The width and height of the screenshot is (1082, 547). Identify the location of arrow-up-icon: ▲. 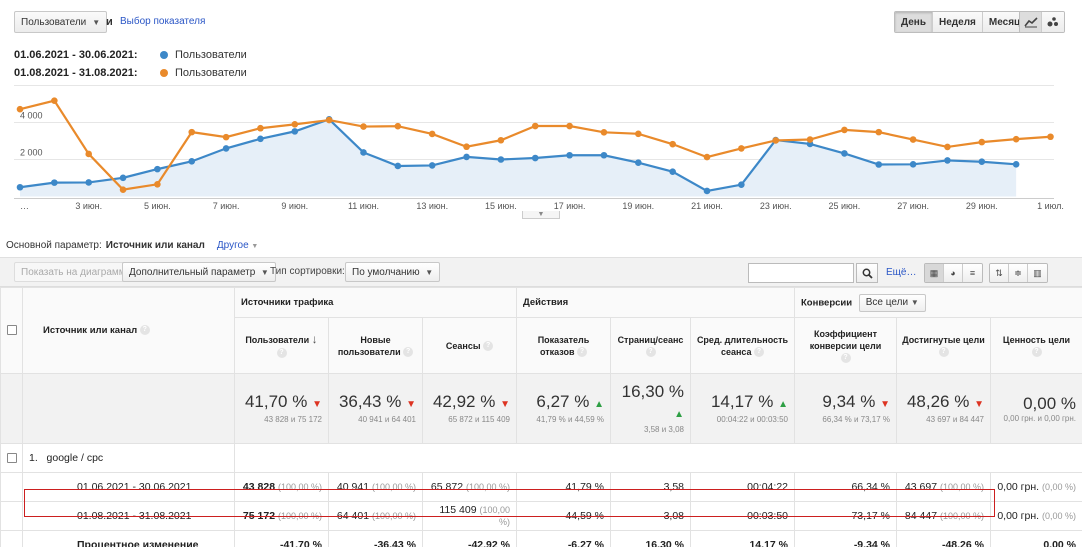
(783, 404).